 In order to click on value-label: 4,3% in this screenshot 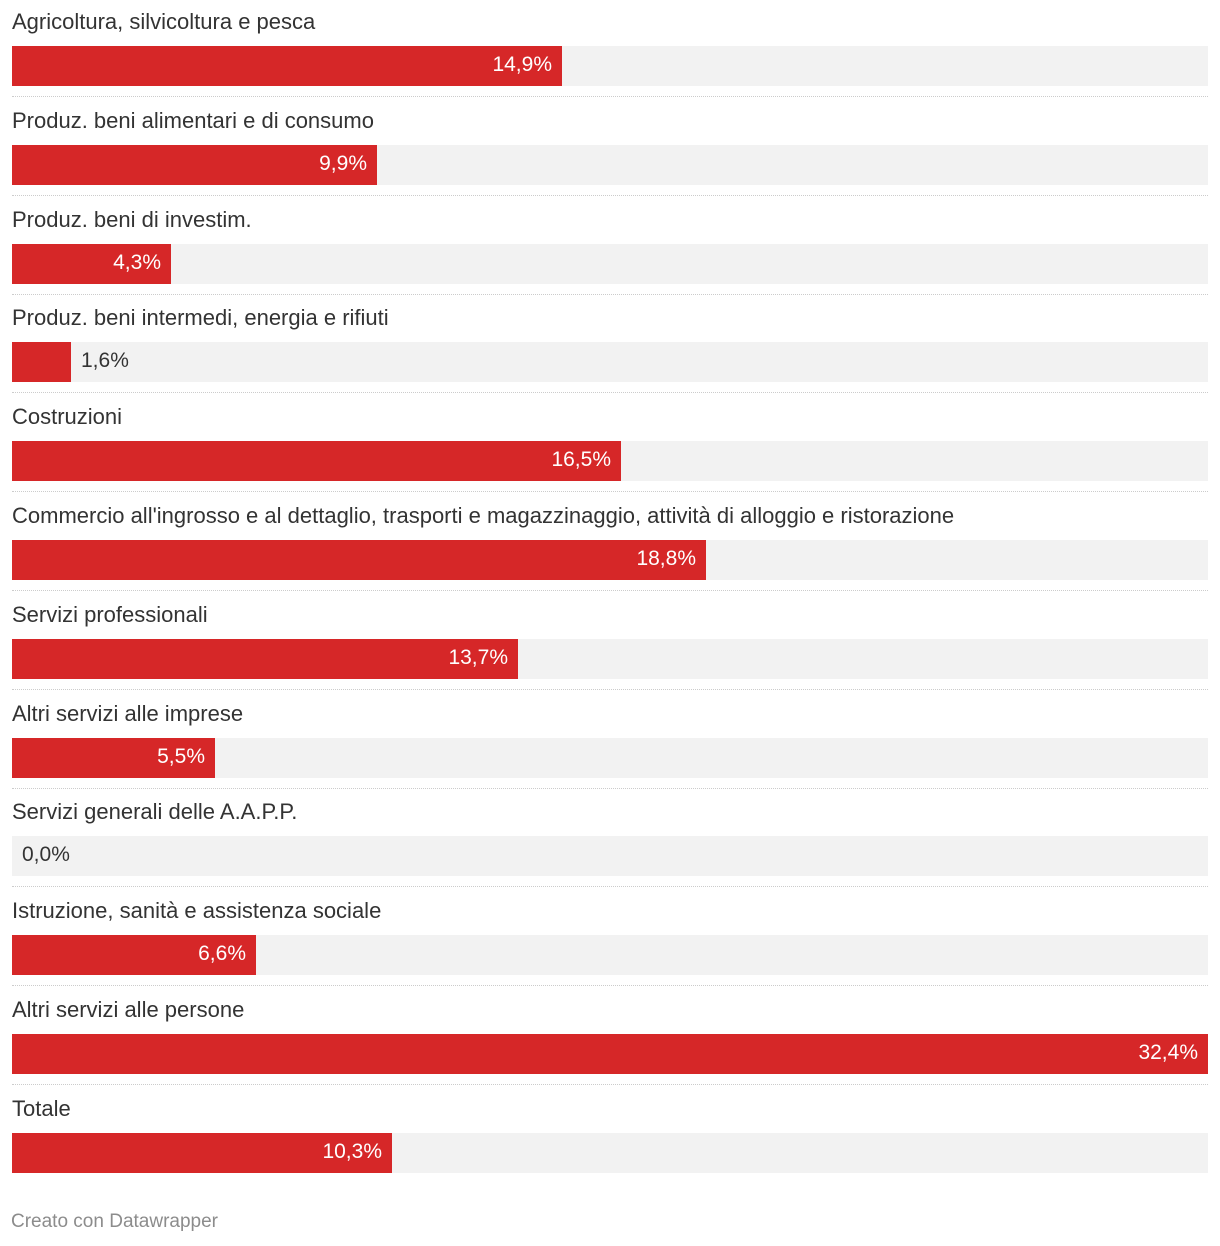, I will do `click(137, 262)`.